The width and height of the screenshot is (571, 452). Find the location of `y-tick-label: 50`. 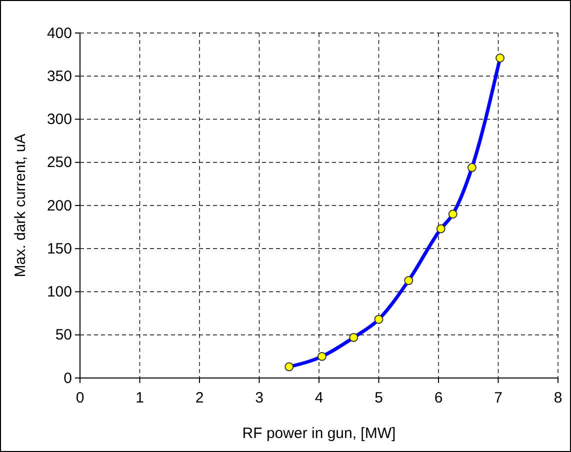

y-tick-label: 50 is located at coordinates (63, 335).